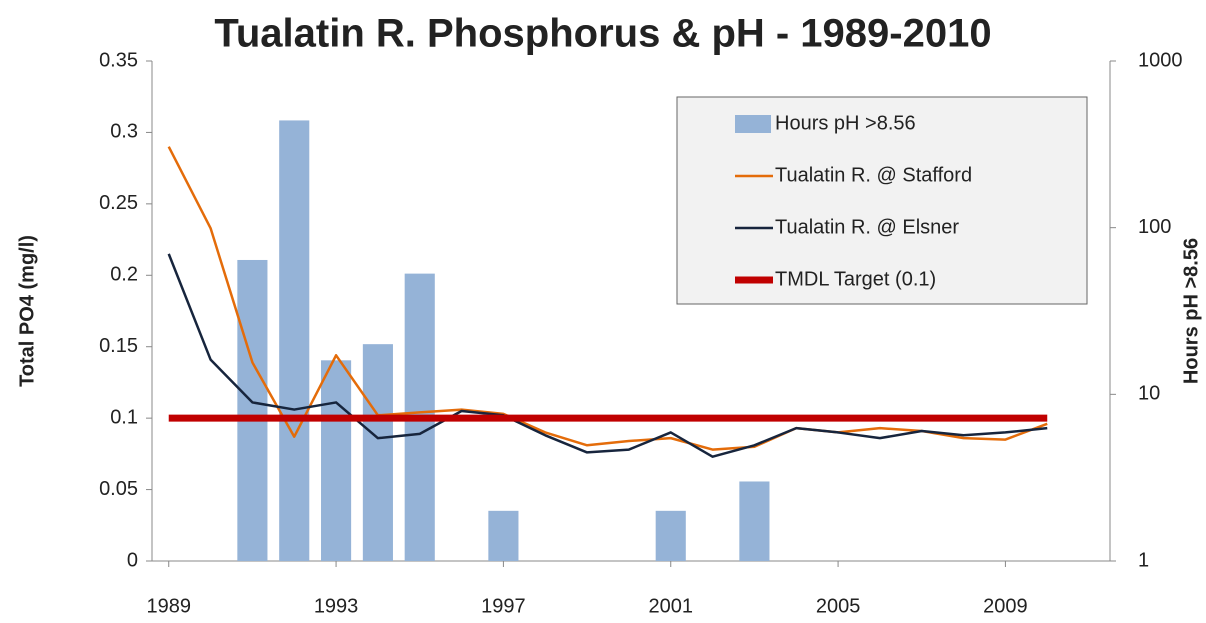  I want to click on x-tick-label: 1989, so click(168, 606).